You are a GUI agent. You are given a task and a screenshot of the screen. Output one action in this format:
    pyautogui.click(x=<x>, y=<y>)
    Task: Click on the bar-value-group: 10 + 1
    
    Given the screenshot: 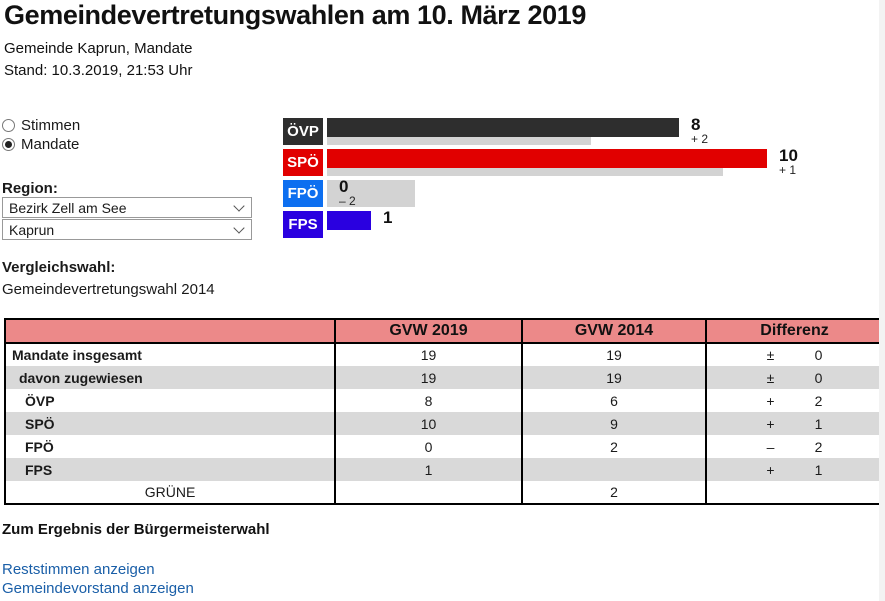 What is the action you would take?
    pyautogui.click(x=788, y=161)
    